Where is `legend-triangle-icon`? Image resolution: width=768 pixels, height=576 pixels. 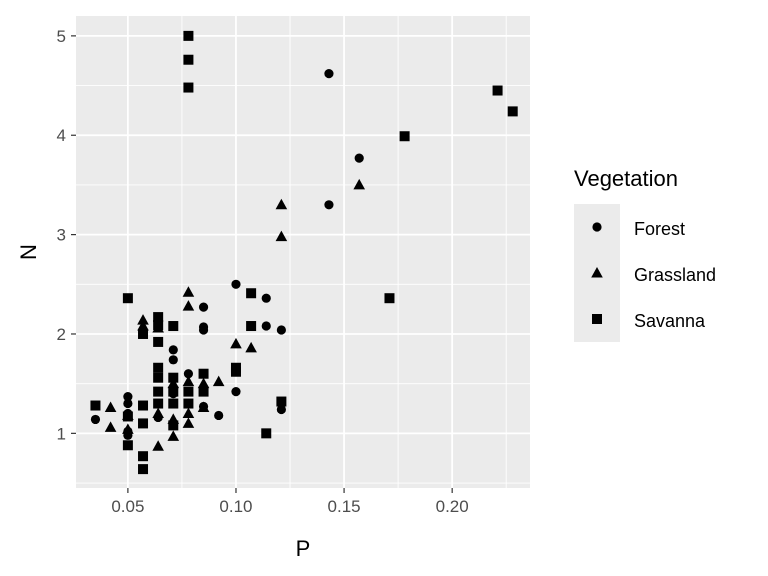 legend-triangle-icon is located at coordinates (597, 272).